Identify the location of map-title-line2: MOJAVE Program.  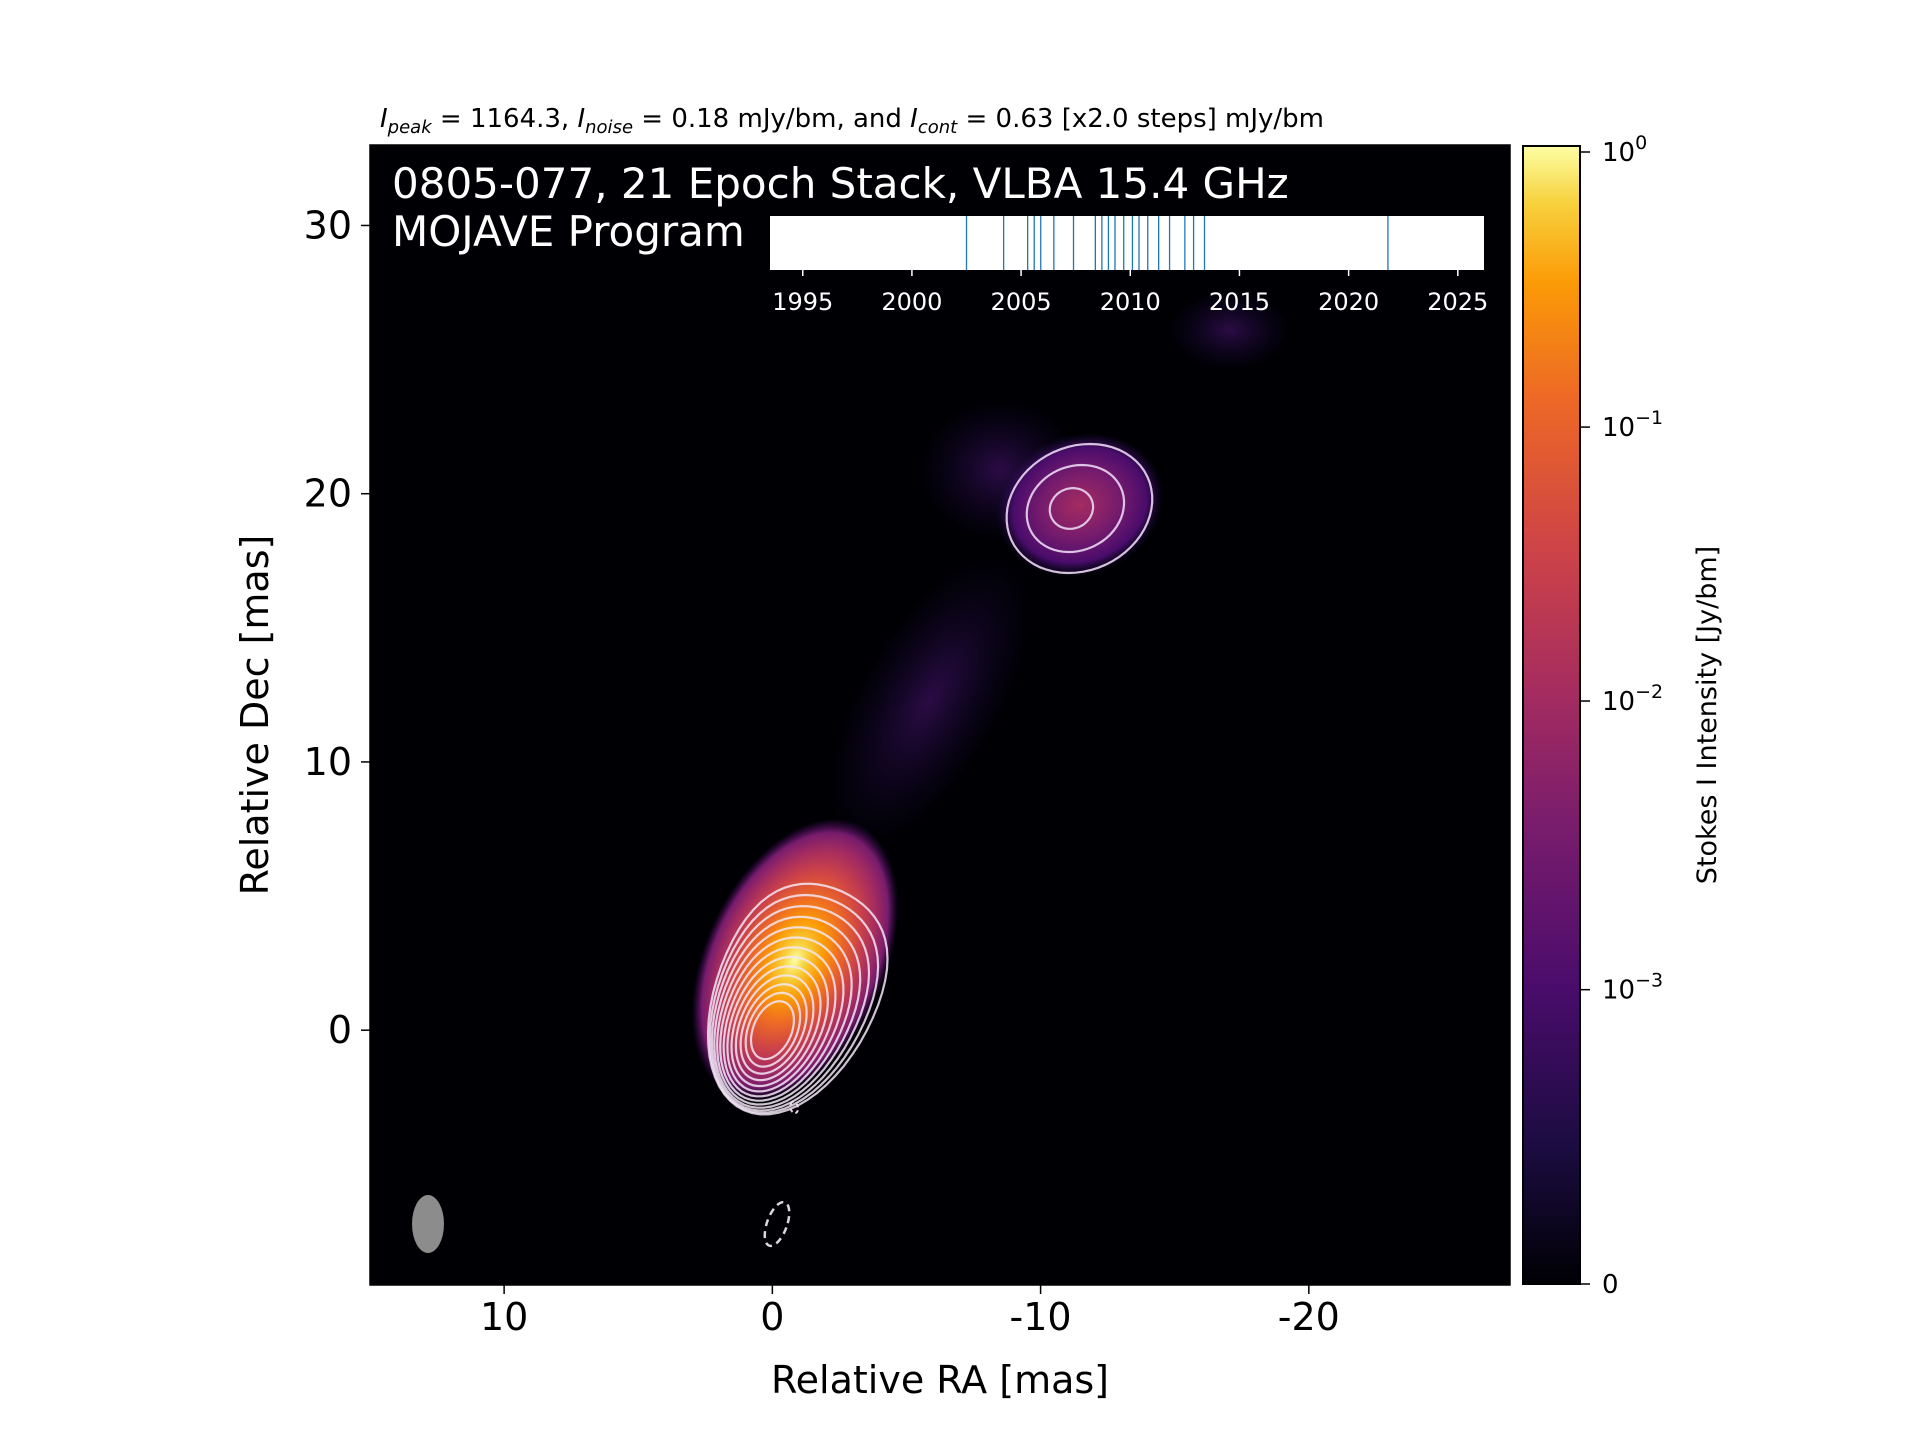
(568, 231).